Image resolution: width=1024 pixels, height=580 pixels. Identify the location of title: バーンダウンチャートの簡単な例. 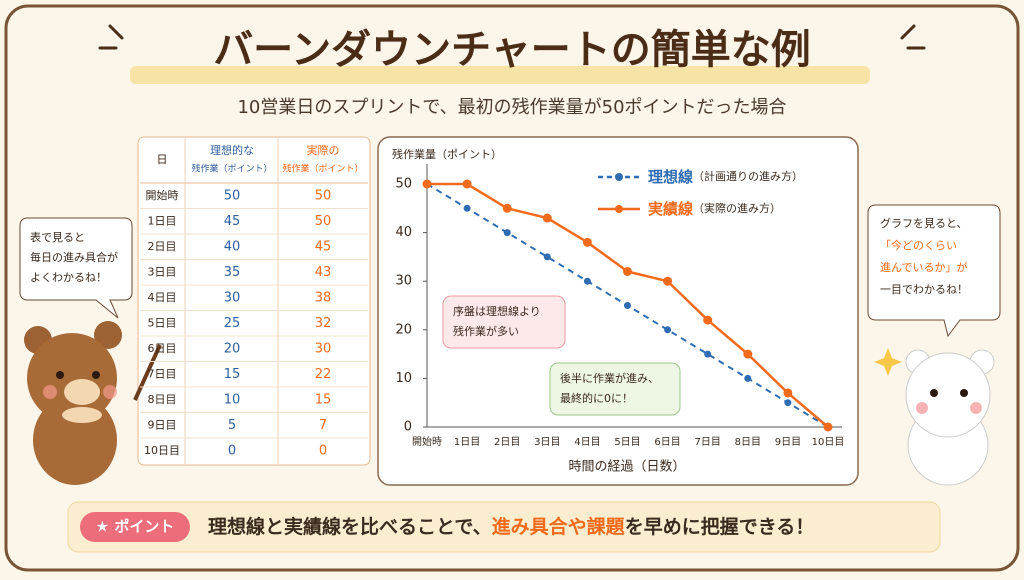
(512, 50).